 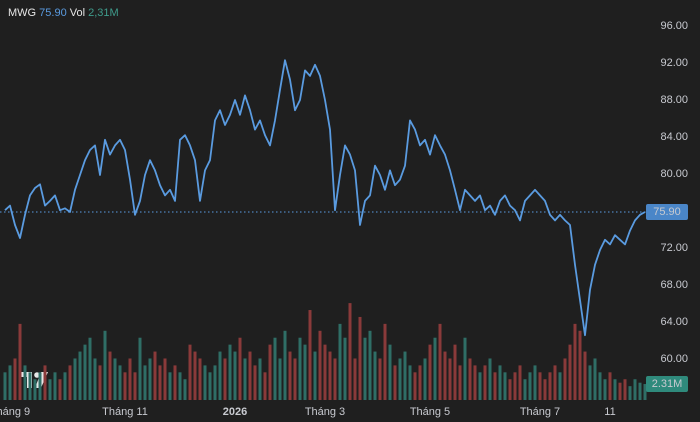 What do you see at coordinates (667, 384) in the screenshot?
I see `last-volume-label: 2.31M` at bounding box center [667, 384].